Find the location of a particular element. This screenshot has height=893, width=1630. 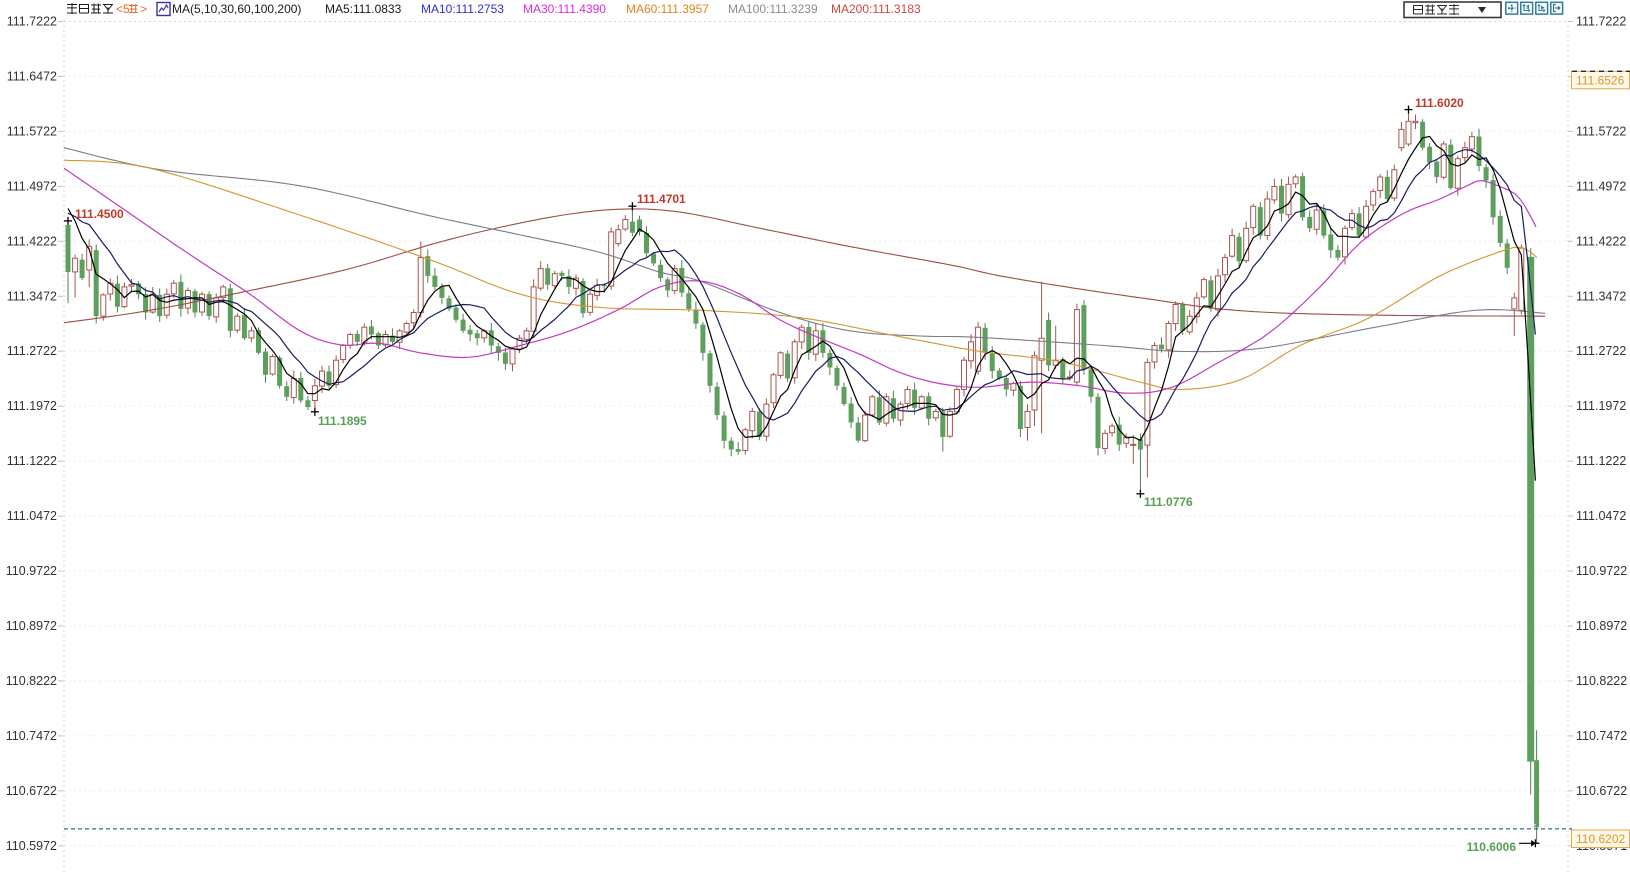

svg-text: MA100:111.3239 is located at coordinates (773, 9).